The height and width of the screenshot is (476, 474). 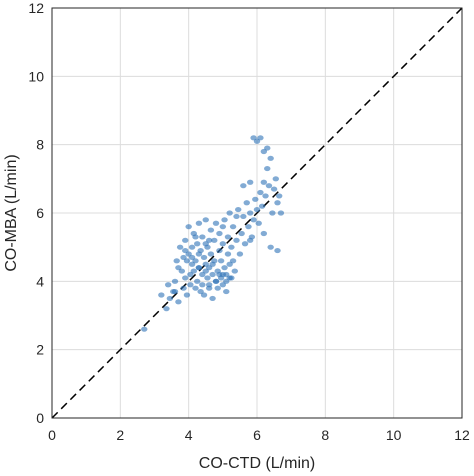 What do you see at coordinates (257, 463) in the screenshot?
I see `x-axis-label: CO-CTD (L/min)` at bounding box center [257, 463].